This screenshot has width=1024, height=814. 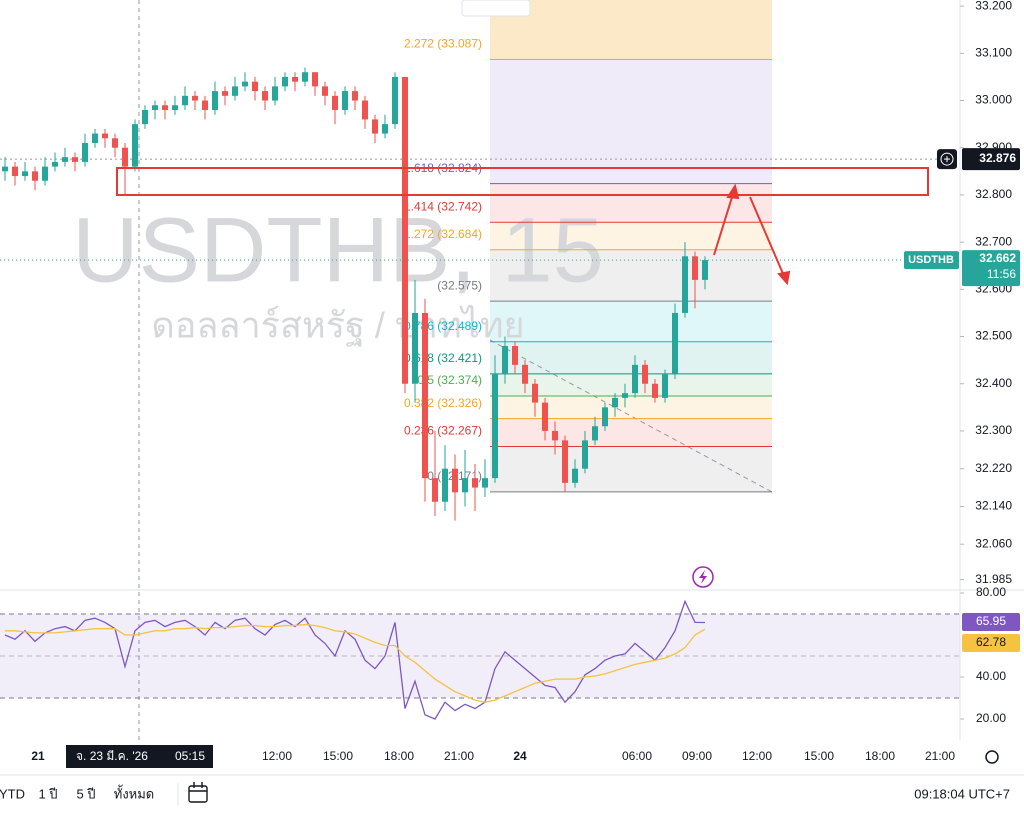 I want to click on calendar-body, so click(x=198, y=794).